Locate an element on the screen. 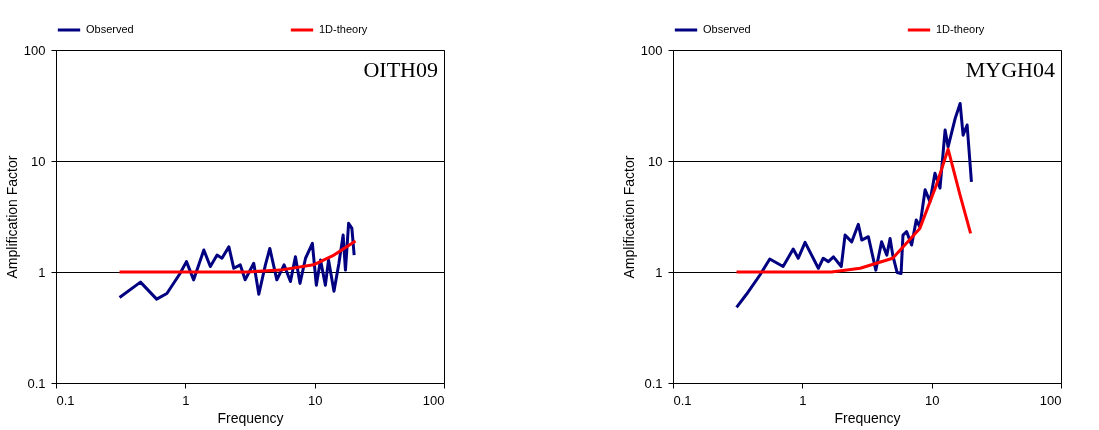  annotation: OITH09 is located at coordinates (400, 69).